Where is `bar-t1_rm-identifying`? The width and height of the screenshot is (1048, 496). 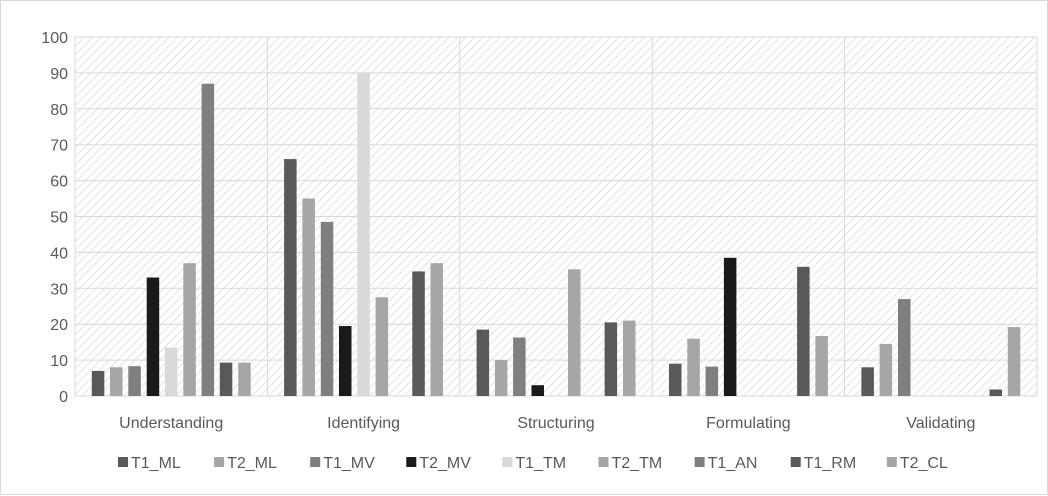
bar-t1_rm-identifying is located at coordinates (418, 333).